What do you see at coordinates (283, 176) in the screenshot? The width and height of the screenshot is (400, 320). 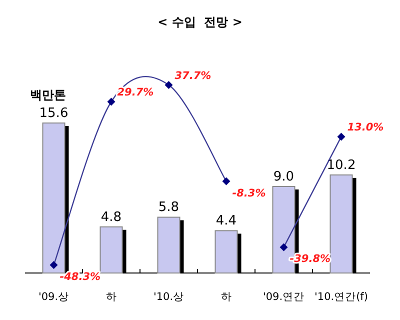 I see `data-label: 9.0` at bounding box center [283, 176].